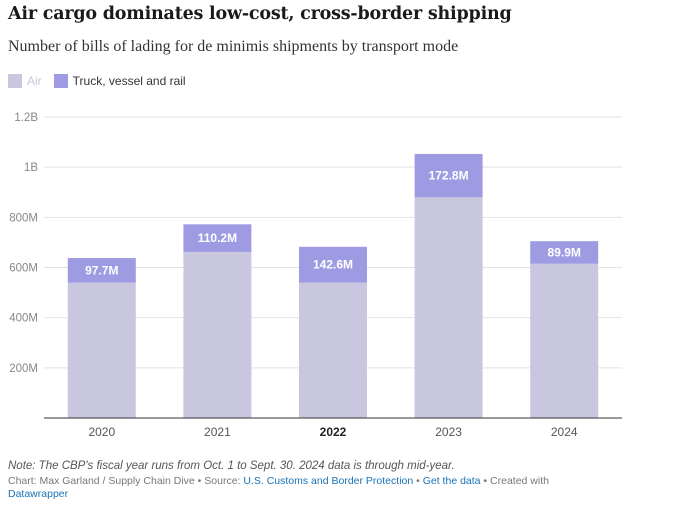  What do you see at coordinates (38, 494) in the screenshot?
I see `datawrapper-link: Datawrapper` at bounding box center [38, 494].